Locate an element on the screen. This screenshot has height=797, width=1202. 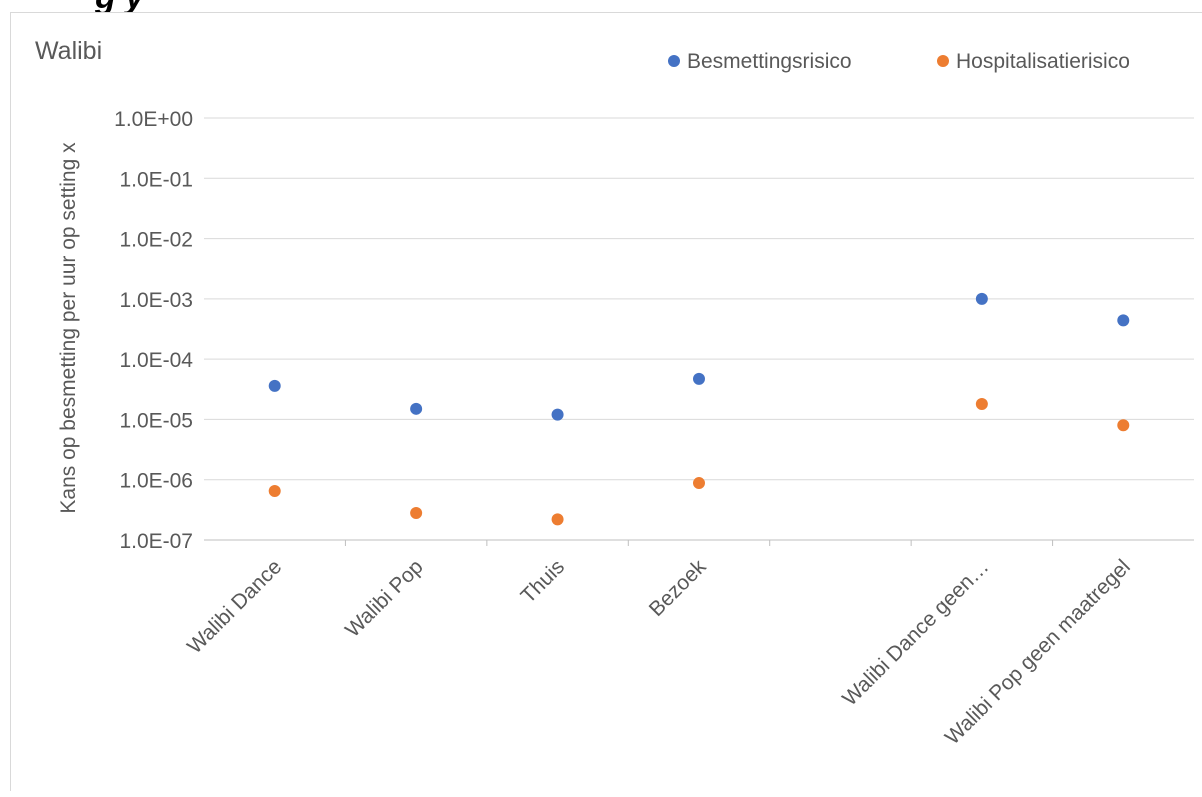
y-tick-label: 1.0E+00 is located at coordinates (153, 119).